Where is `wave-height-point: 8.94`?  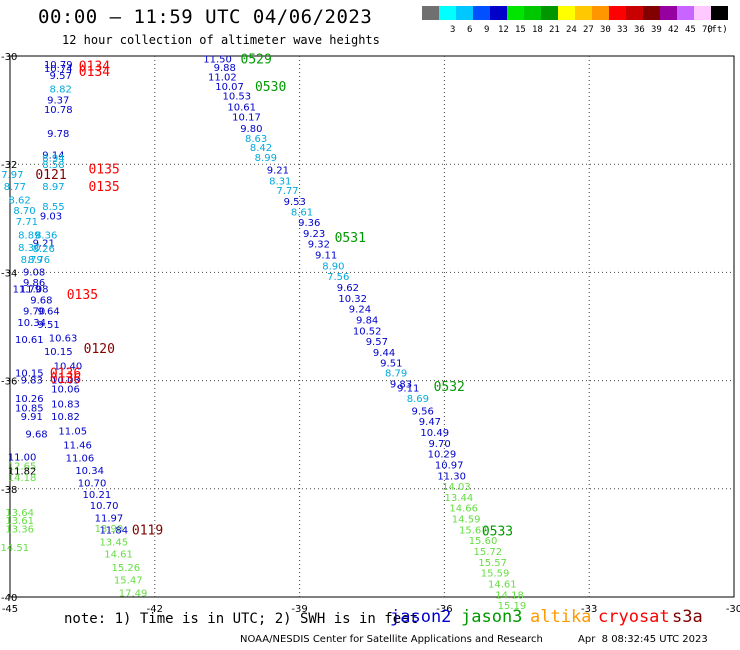 wave-height-point: 8.94 is located at coordinates (53, 159).